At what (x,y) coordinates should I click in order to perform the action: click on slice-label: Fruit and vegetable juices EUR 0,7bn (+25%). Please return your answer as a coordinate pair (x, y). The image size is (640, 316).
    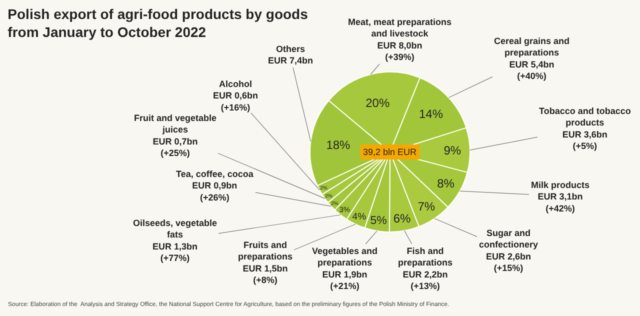
    Looking at the image, I should click on (175, 135).